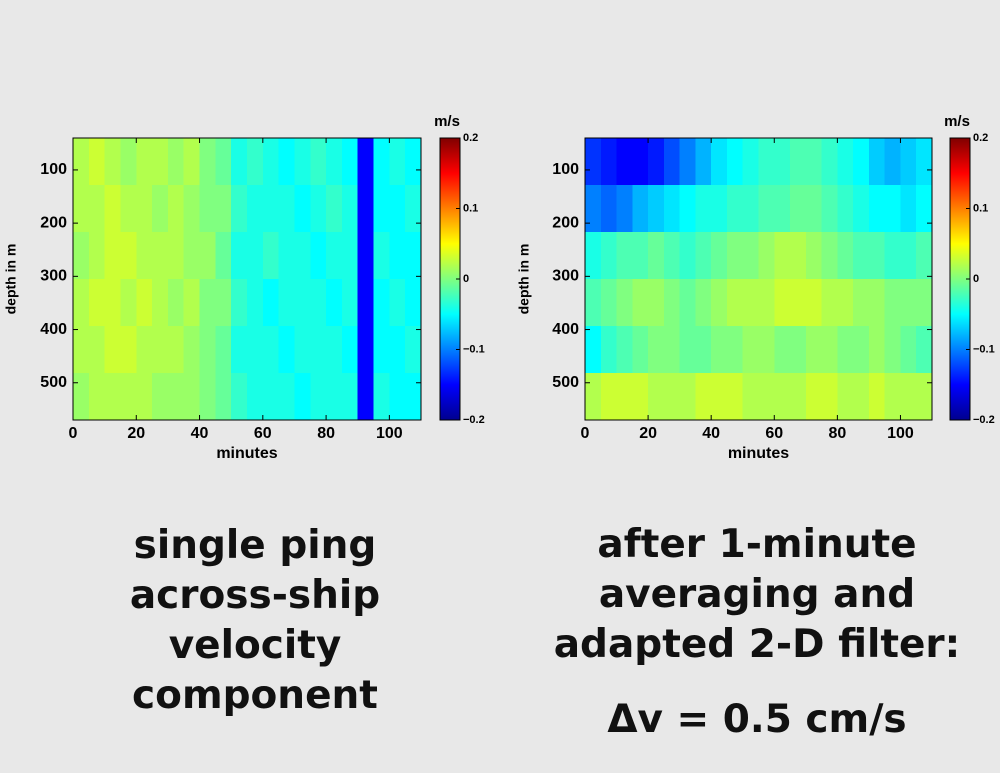 Image resolution: width=1000 pixels, height=773 pixels. What do you see at coordinates (263, 433) in the screenshot?
I see `x-tick-label: 60` at bounding box center [263, 433].